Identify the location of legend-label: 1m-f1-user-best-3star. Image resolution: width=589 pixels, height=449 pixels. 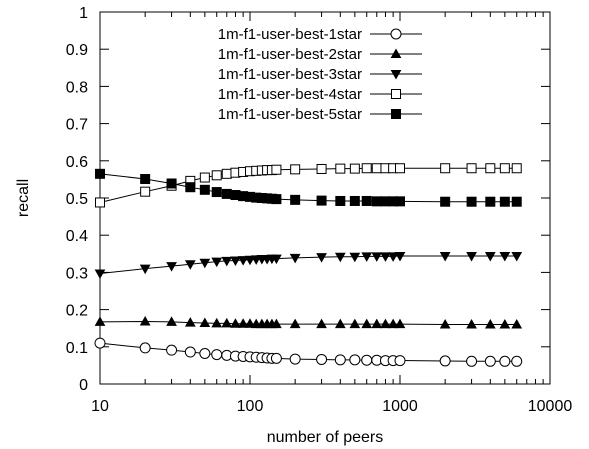
(290, 74).